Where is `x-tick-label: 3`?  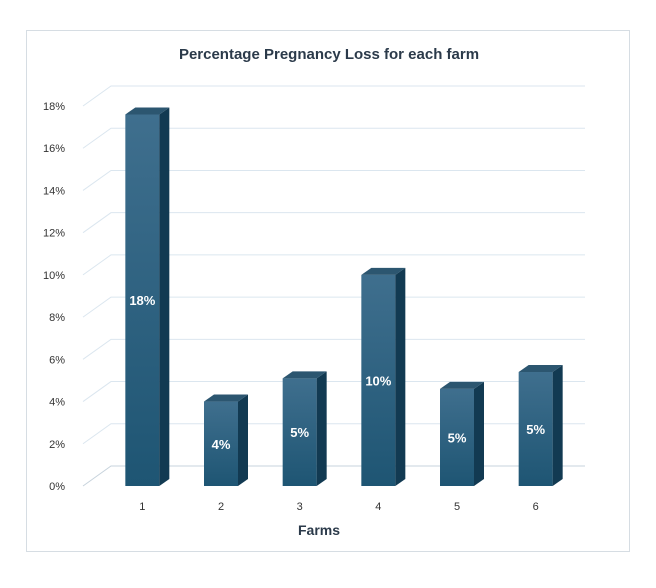 x-tick-label: 3 is located at coordinates (300, 507).